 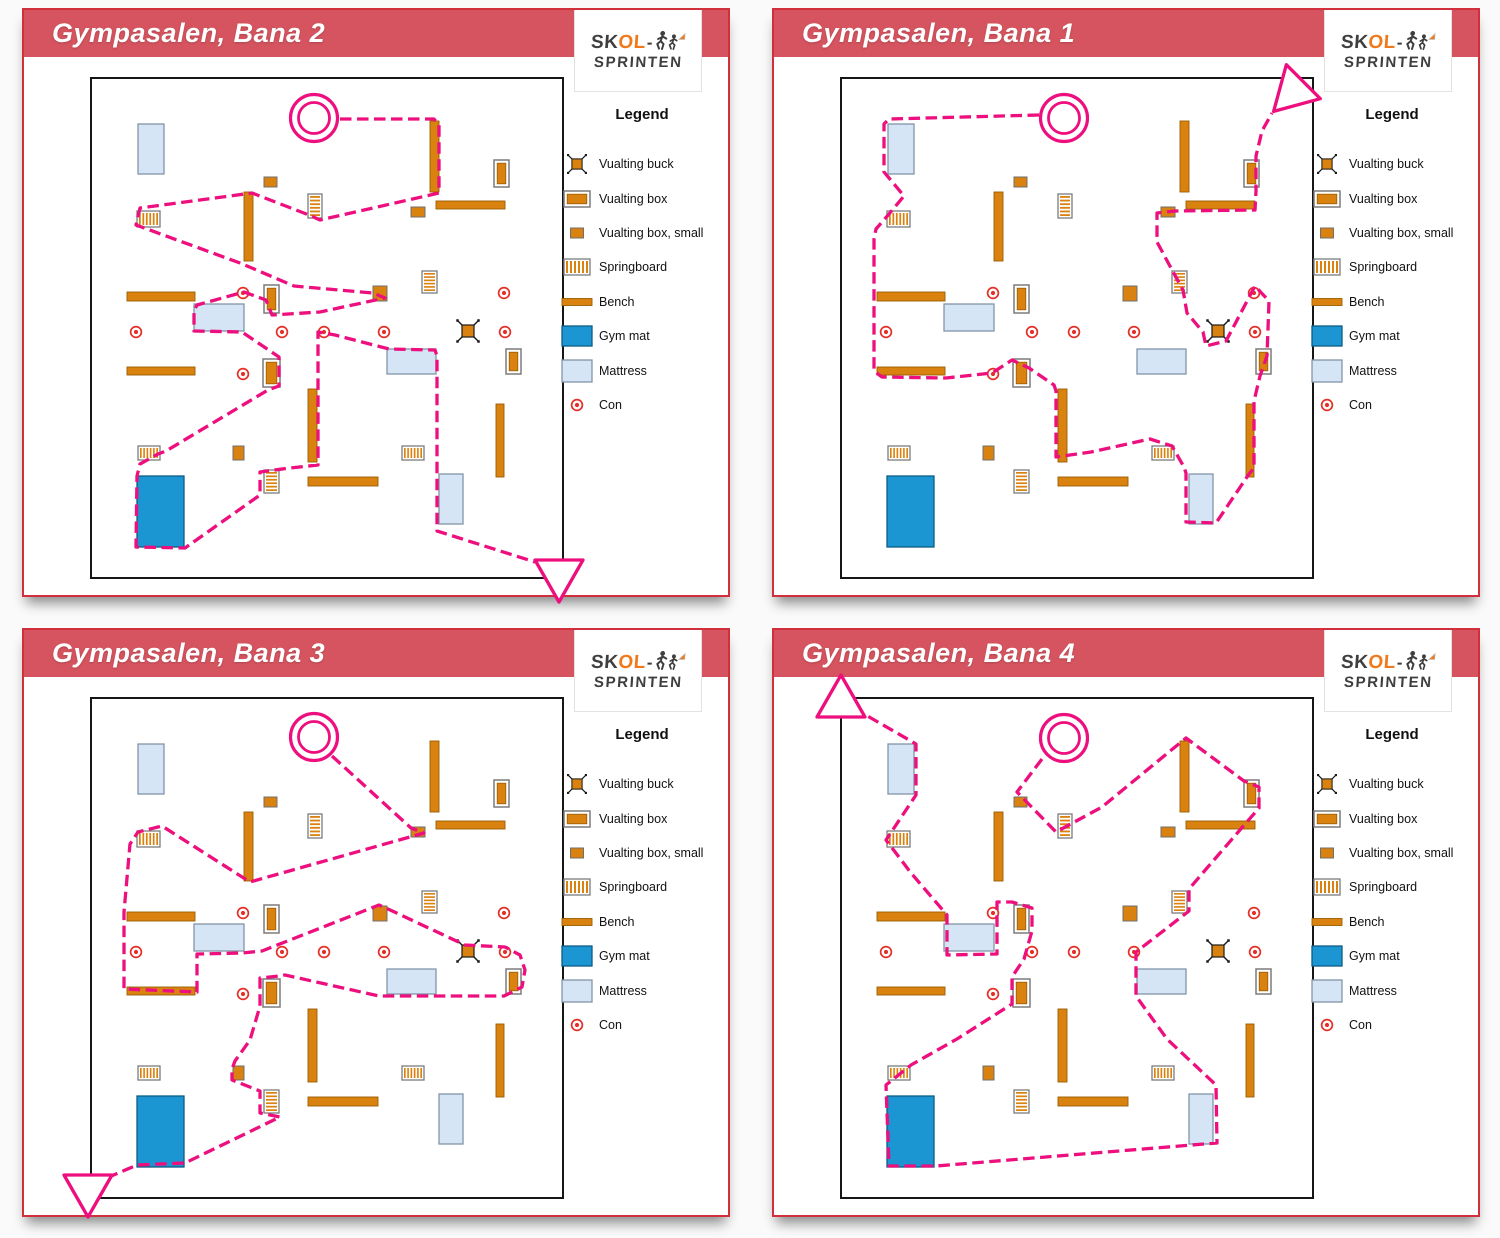 I want to click on legend-item-label: Mattress, so click(x=623, y=990).